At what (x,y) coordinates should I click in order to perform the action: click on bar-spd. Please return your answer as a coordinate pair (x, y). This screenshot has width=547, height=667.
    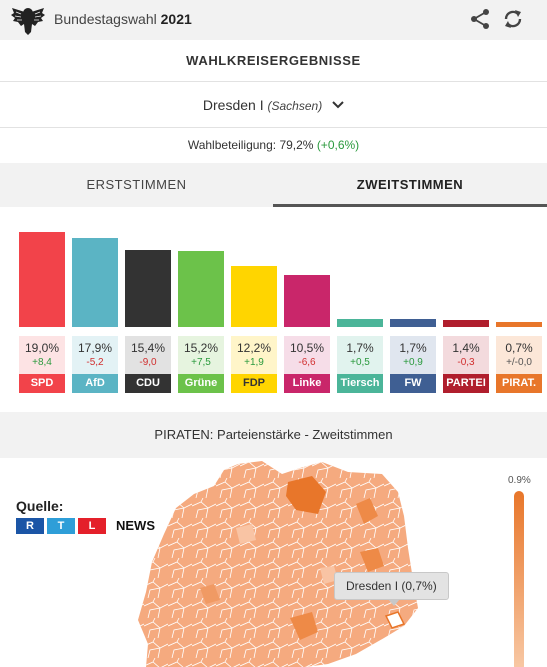
    Looking at the image, I should click on (42, 279).